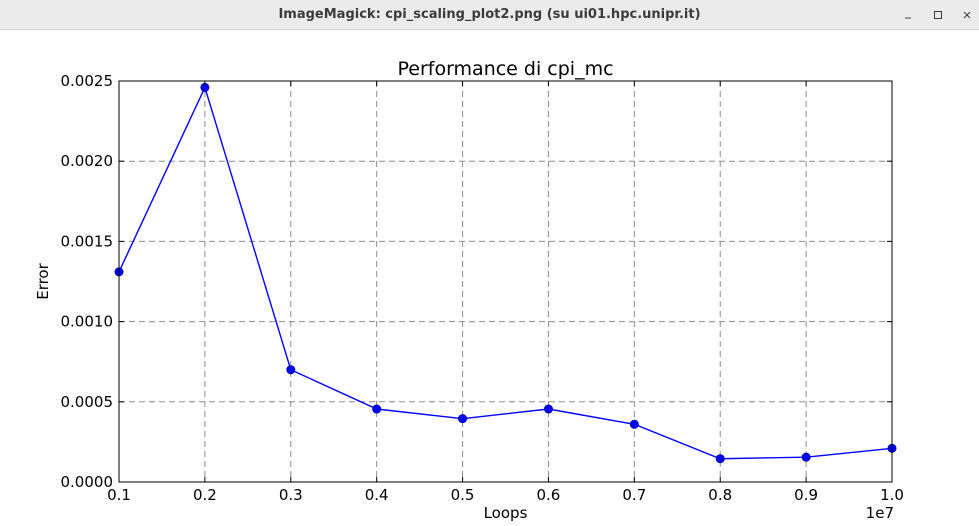  I want to click on x-tick-label: 0.4, so click(377, 495).